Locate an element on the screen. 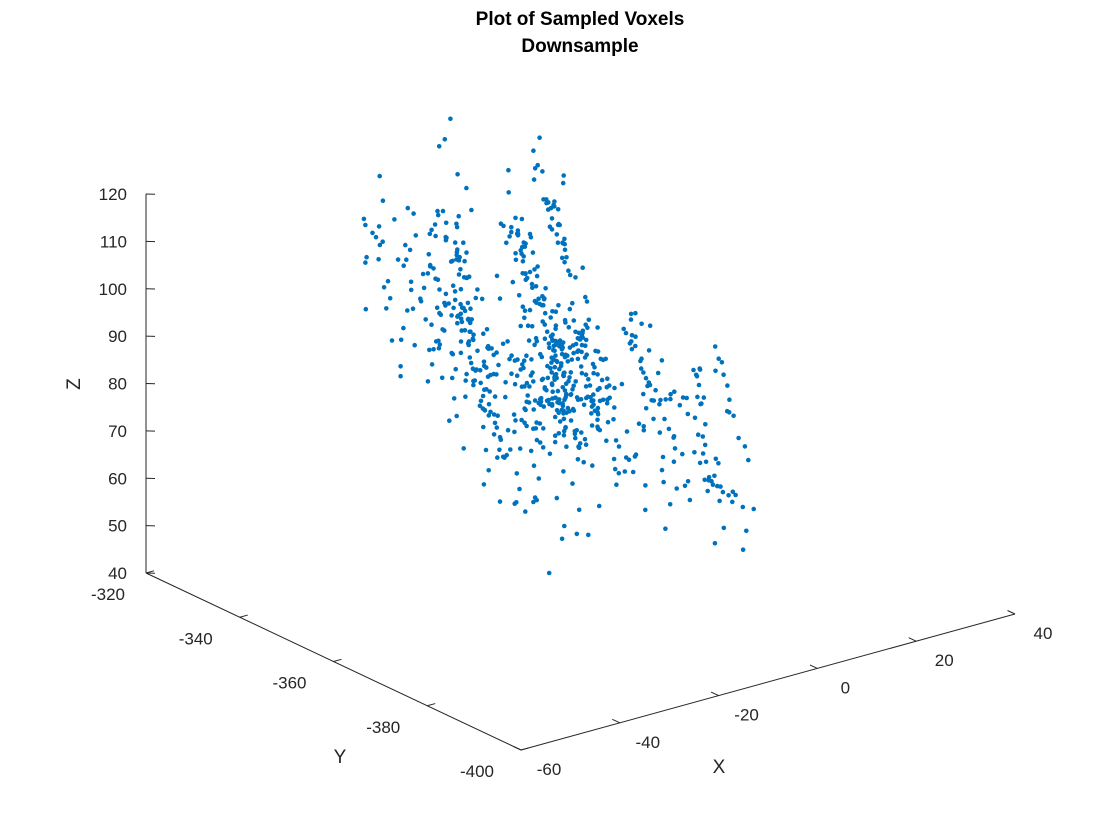  y-tick-label: -380 is located at coordinates (383, 727).